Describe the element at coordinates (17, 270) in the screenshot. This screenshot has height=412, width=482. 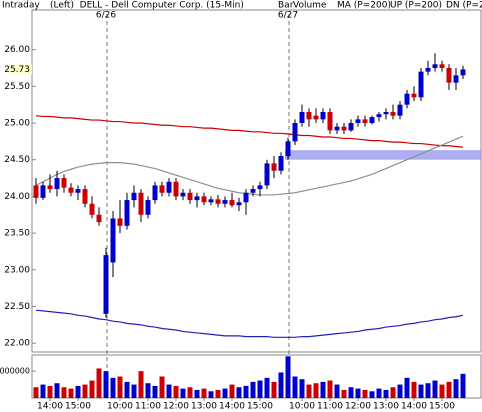
I see `y-tick-label: 23.00` at that location.